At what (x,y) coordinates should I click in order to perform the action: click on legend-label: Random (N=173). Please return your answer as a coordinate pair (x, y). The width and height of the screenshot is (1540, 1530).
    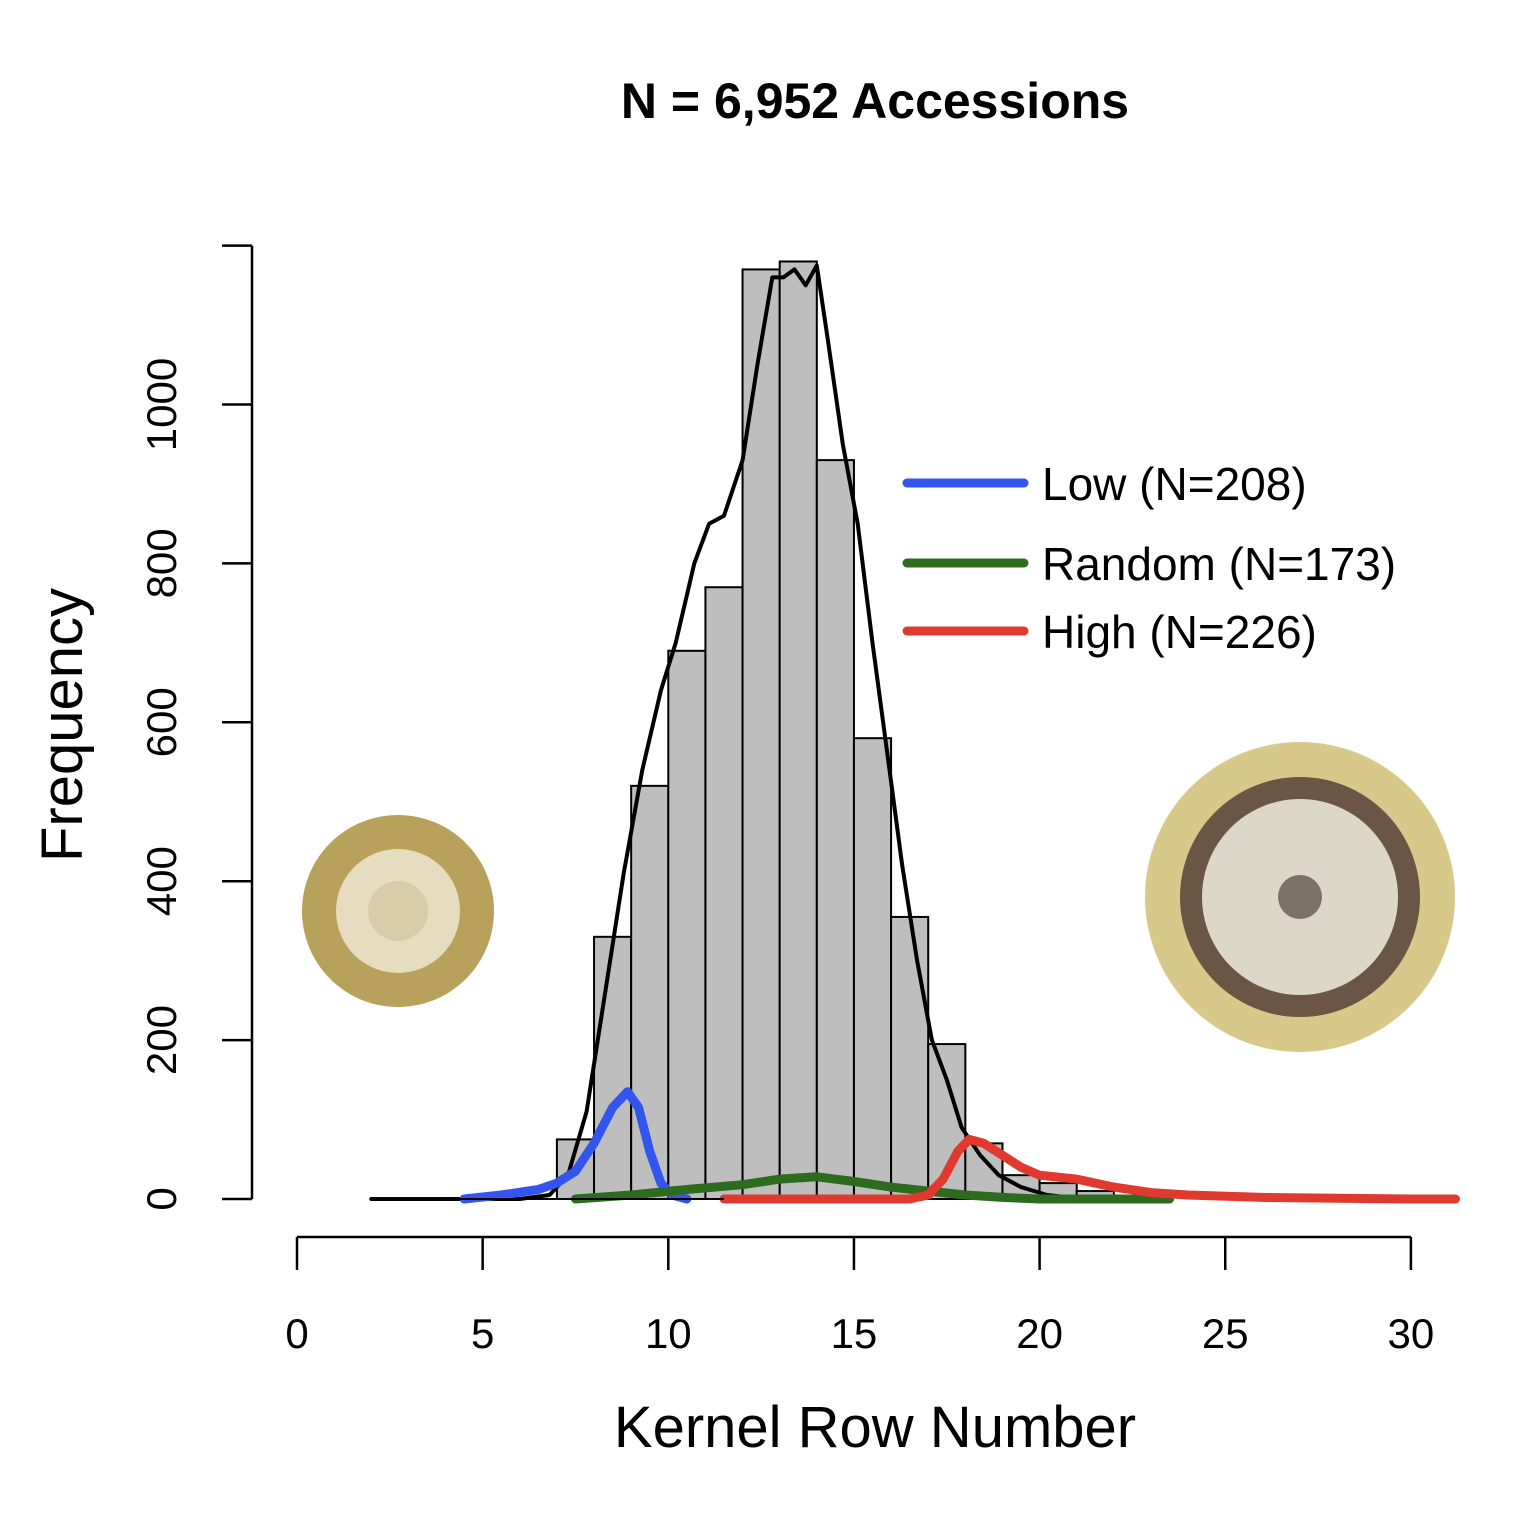
    Looking at the image, I should click on (1219, 564).